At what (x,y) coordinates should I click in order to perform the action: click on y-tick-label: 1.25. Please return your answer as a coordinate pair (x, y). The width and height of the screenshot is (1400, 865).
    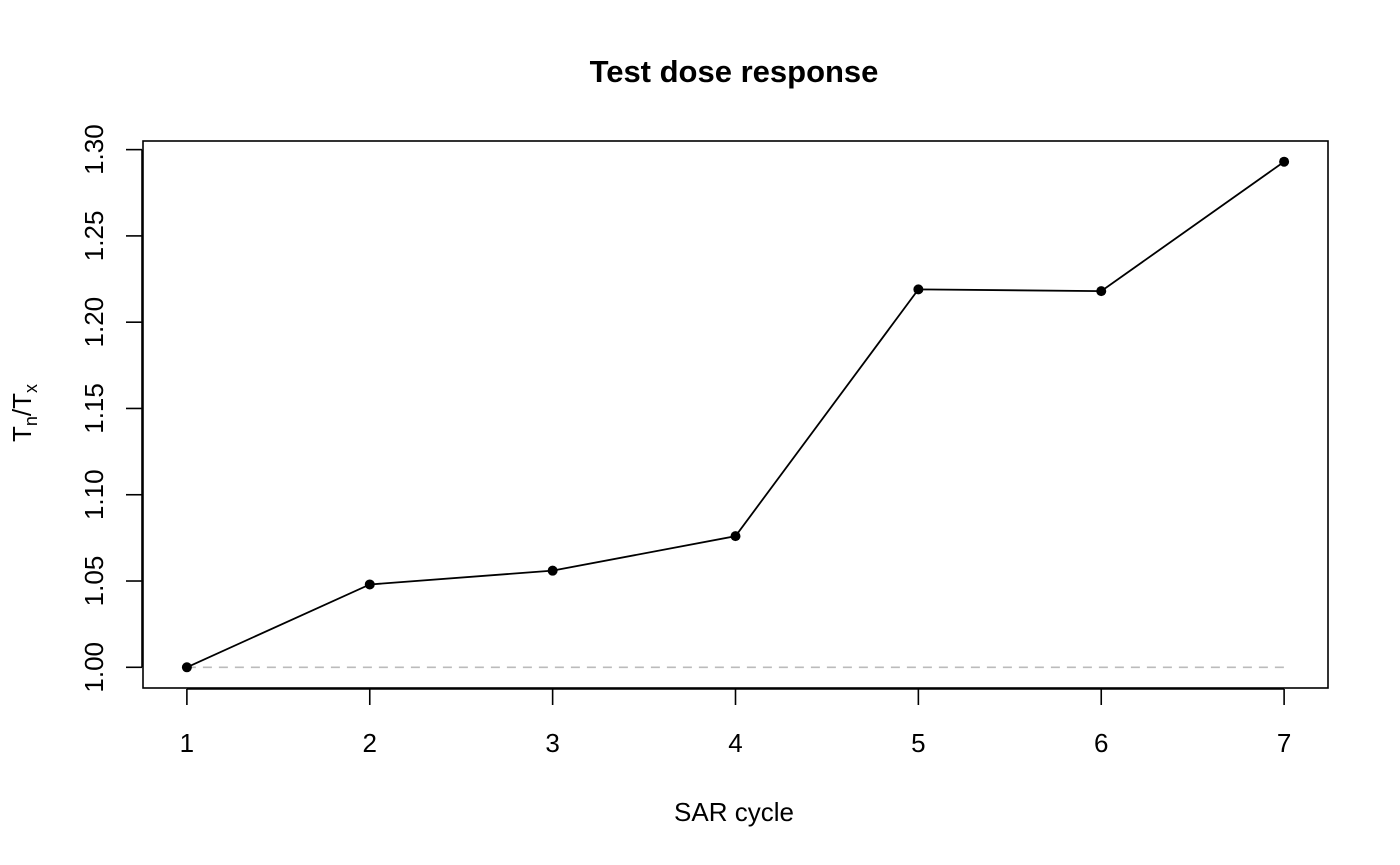
    Looking at the image, I should click on (94, 236).